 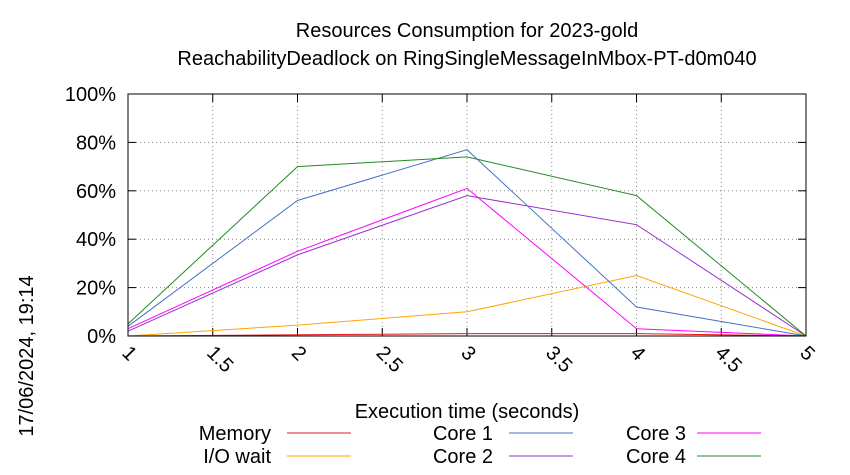 I want to click on legend-label: Core 1, so click(x=463, y=434).